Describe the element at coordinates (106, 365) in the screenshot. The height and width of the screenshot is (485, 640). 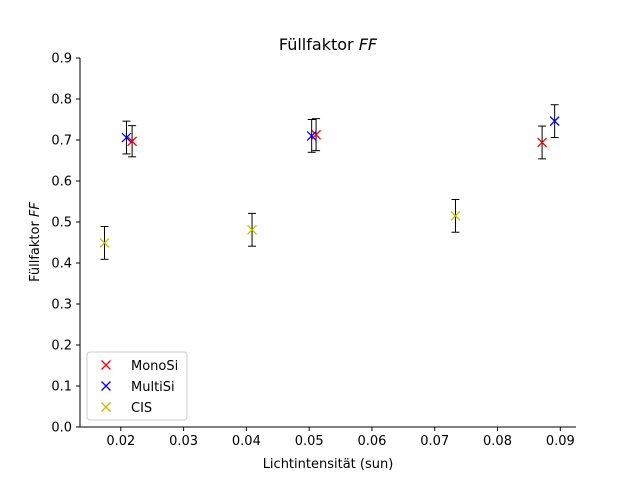
I see `legend-marker-monosi` at that location.